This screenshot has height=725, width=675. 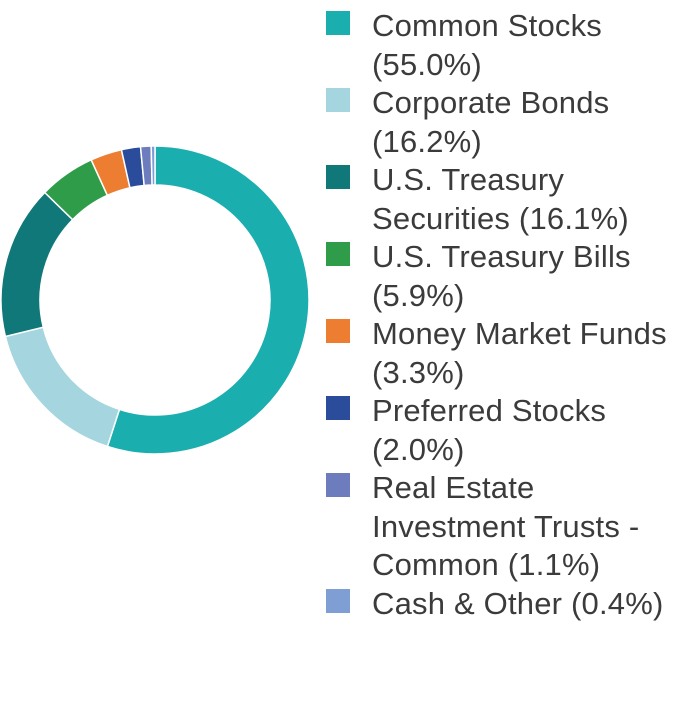 What do you see at coordinates (519, 353) in the screenshot?
I see `legend-label: Money Market Funds (3.3%)` at bounding box center [519, 353].